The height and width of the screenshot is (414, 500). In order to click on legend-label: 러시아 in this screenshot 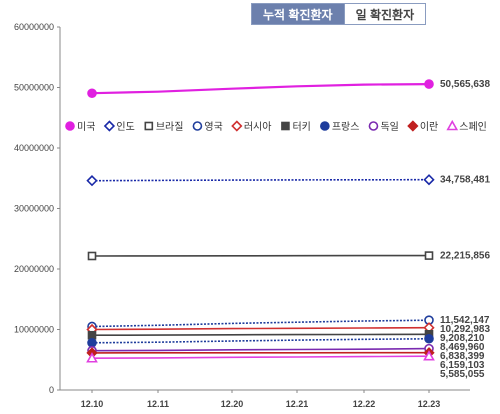, I will do `click(258, 127)`.